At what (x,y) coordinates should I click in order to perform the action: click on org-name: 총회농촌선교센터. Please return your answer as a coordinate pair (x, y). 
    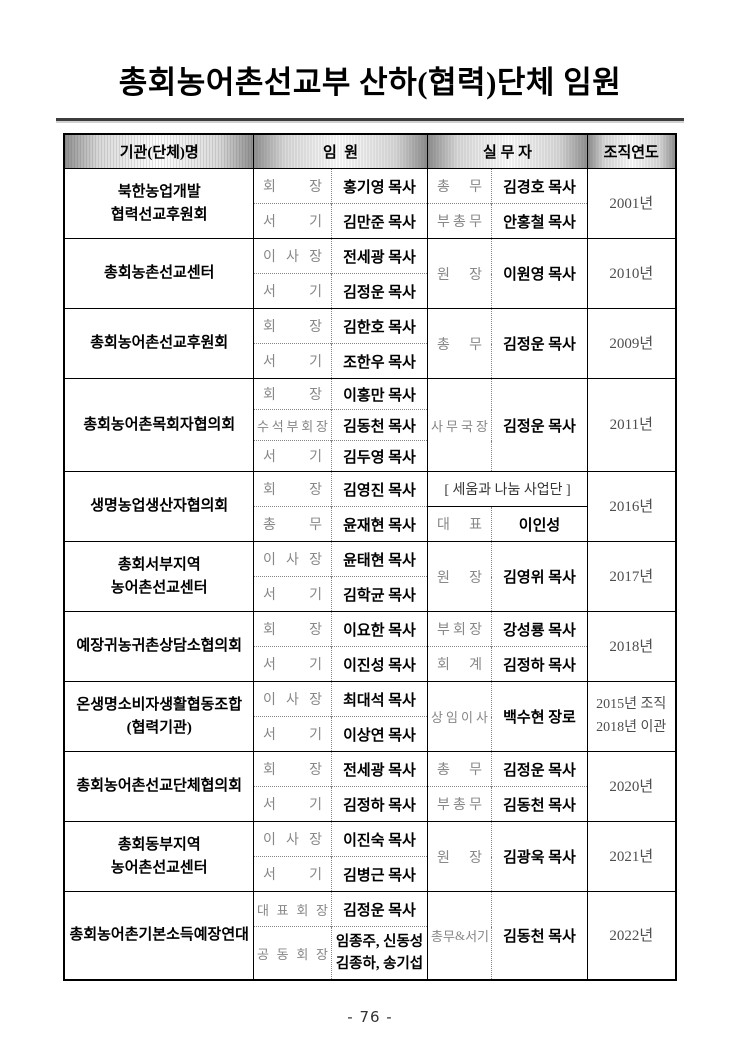
    Looking at the image, I should click on (159, 273).